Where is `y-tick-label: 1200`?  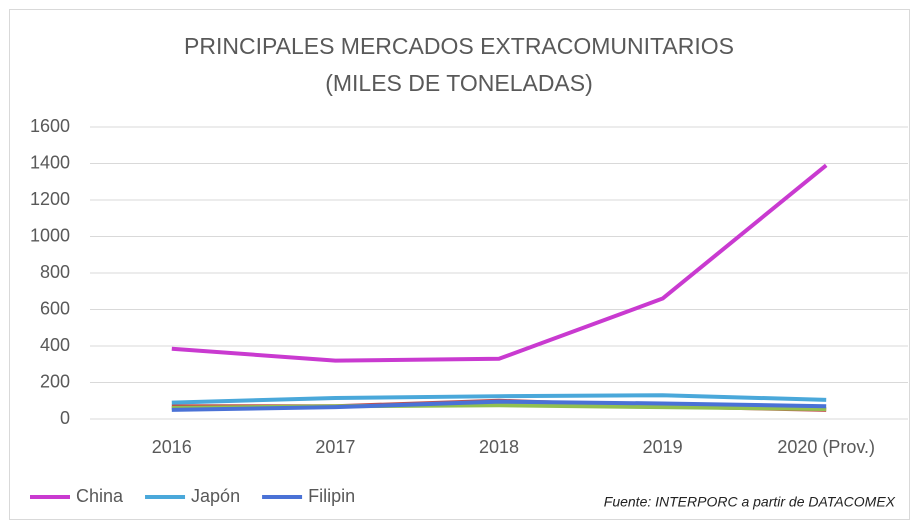
y-tick-label: 1200 is located at coordinates (50, 199).